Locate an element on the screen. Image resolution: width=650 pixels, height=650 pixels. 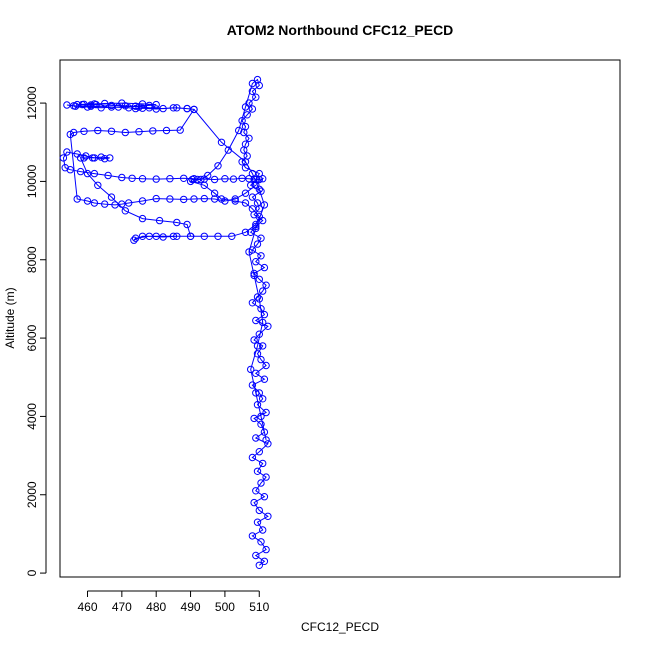
x-axis: 460 470 480 490 500 510 is located at coordinates (173, 602).